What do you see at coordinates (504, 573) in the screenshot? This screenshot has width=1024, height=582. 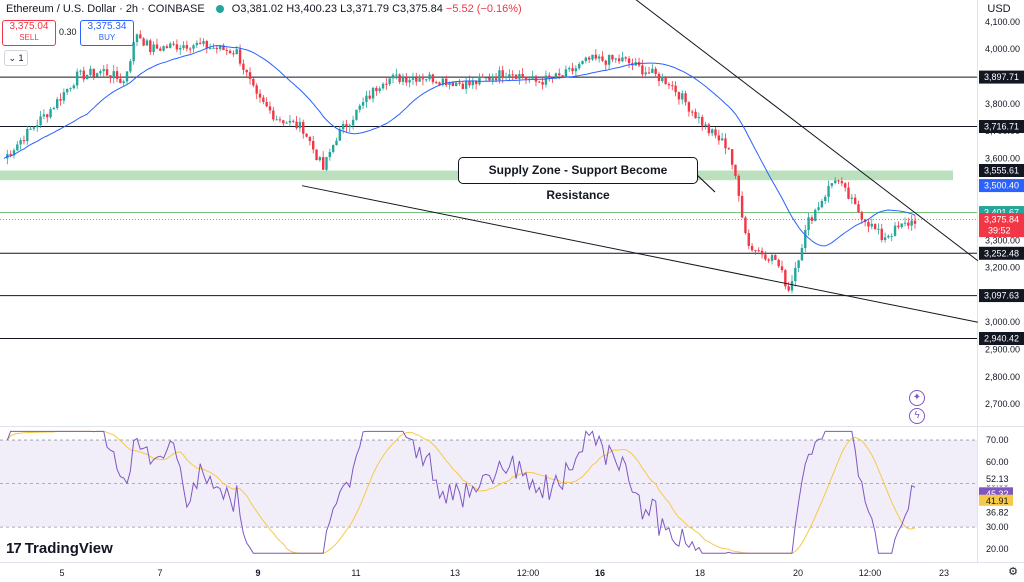 I see `time-axis: 5 7 9 11 13 12:00 16 18 20 12:00 23` at bounding box center [504, 573].